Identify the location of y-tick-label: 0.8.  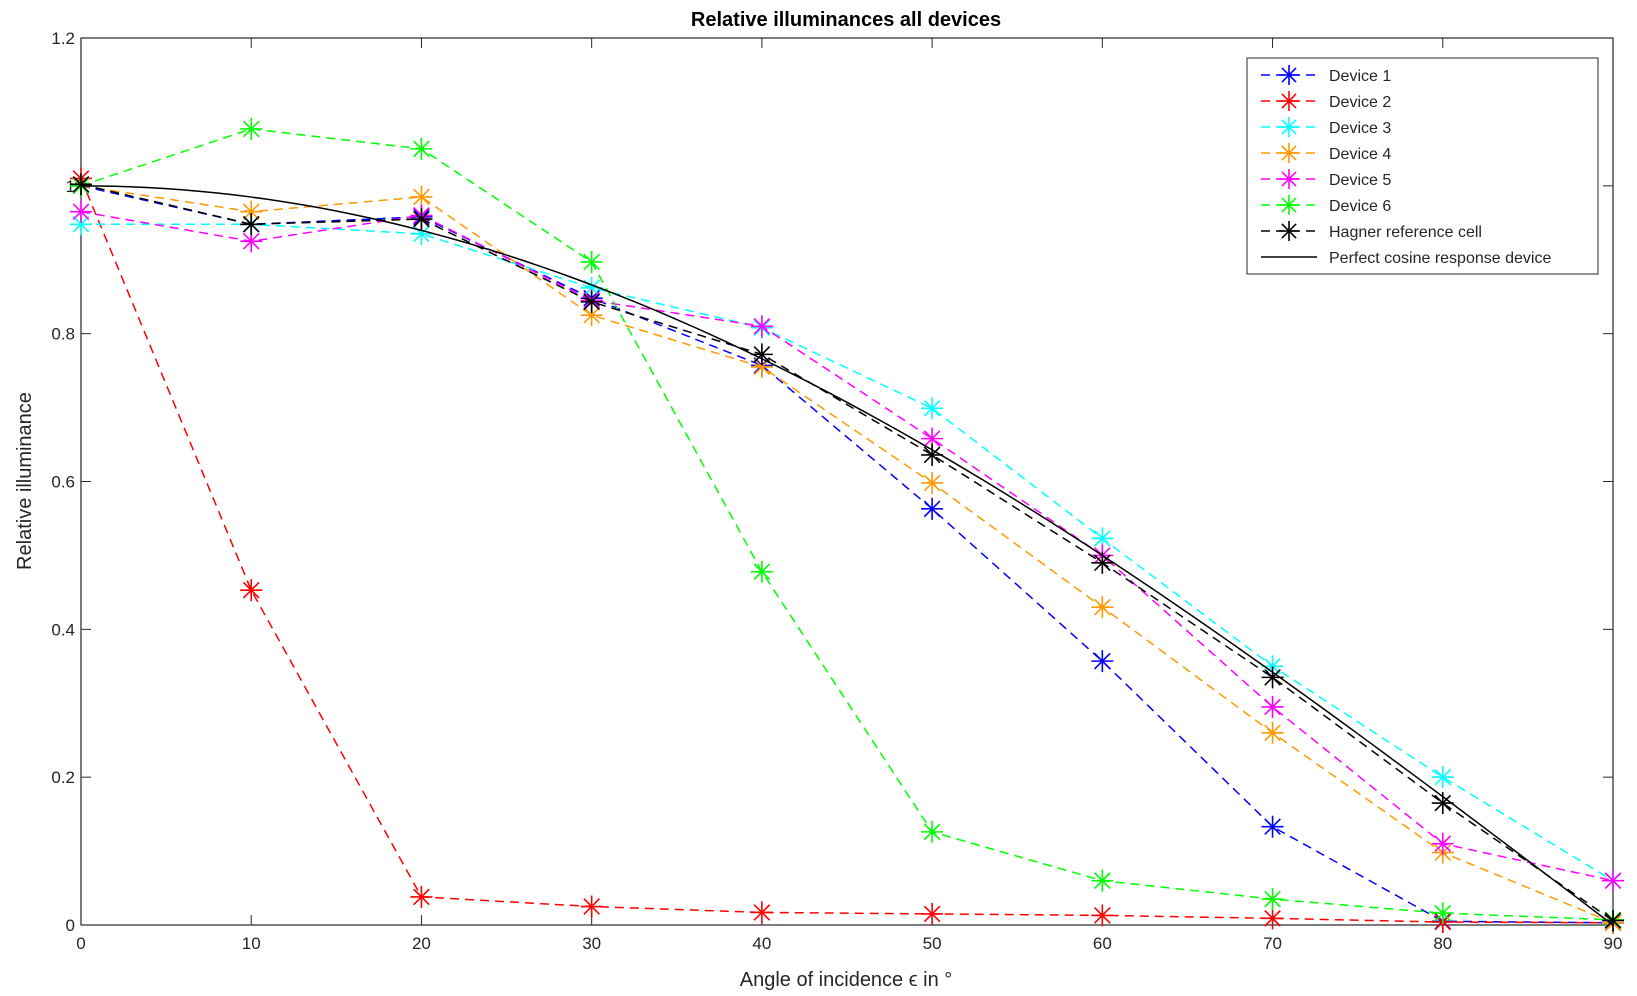
(63, 334).